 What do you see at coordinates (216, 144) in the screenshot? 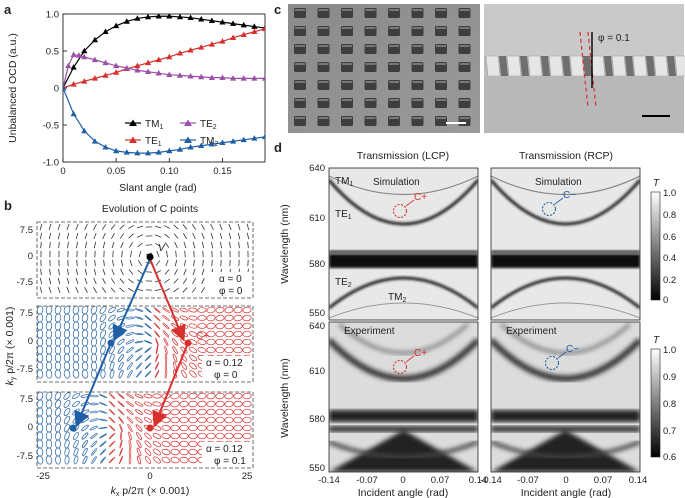
I see `legend-tm2-sub: 2` at bounding box center [216, 144].